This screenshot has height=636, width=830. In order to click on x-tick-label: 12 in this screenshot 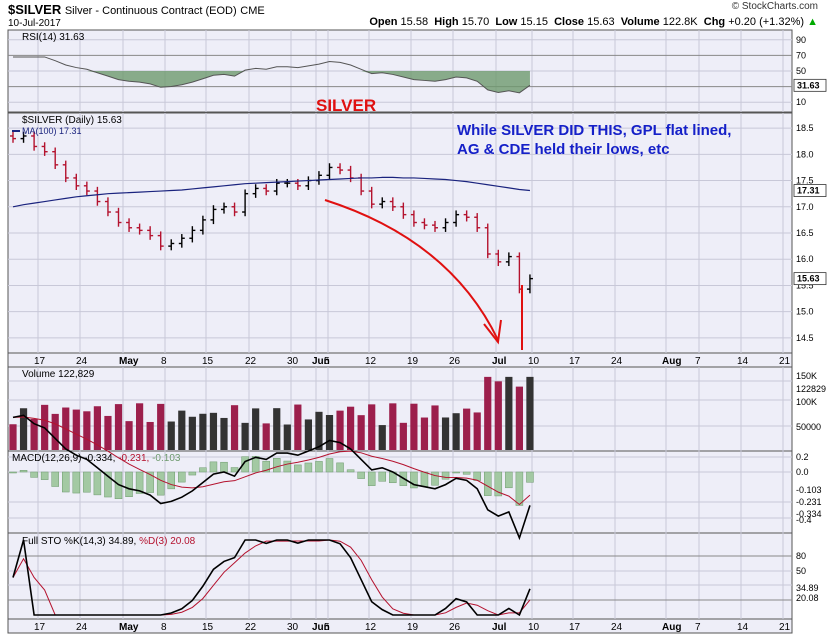, I will do `click(371, 361)`.